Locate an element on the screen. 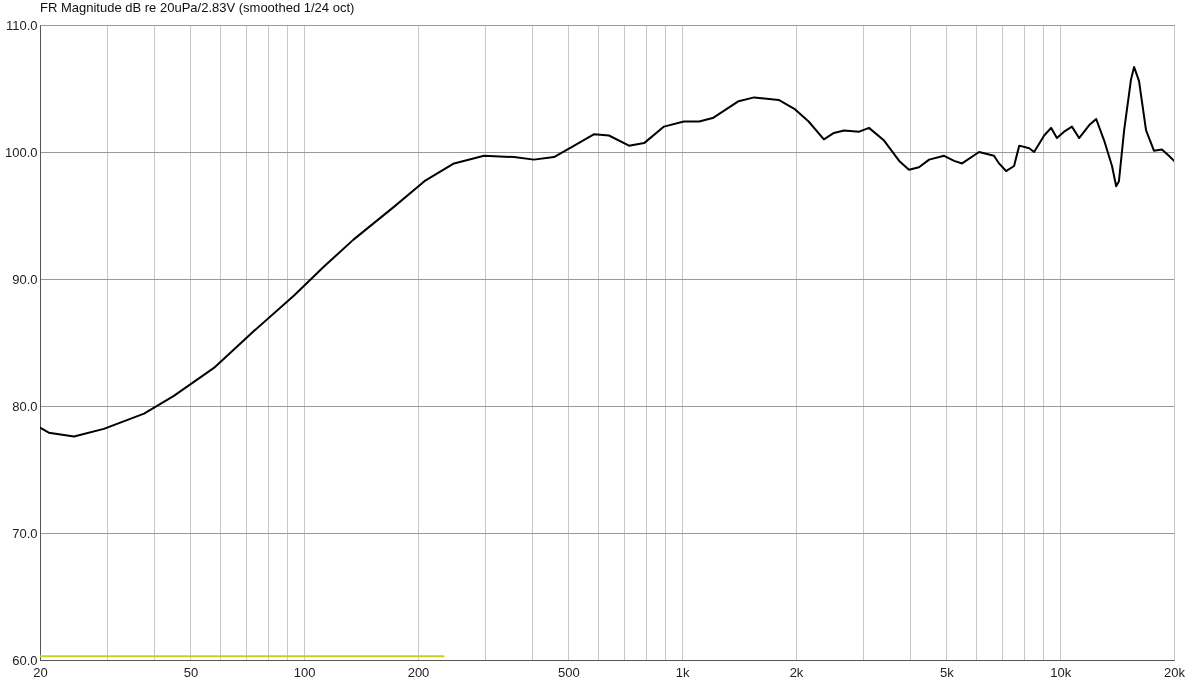 The height and width of the screenshot is (686, 1202). y-tick-label: 70.0 is located at coordinates (25, 533).